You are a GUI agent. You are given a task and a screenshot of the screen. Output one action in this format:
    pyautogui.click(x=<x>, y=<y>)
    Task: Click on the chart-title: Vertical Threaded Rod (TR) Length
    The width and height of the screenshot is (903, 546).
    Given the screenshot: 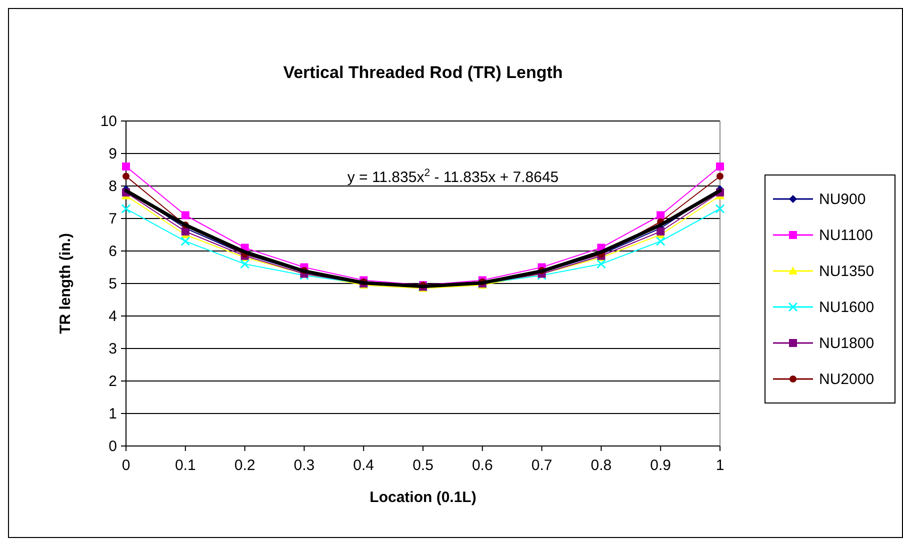 What is the action you would take?
    pyautogui.click(x=423, y=72)
    